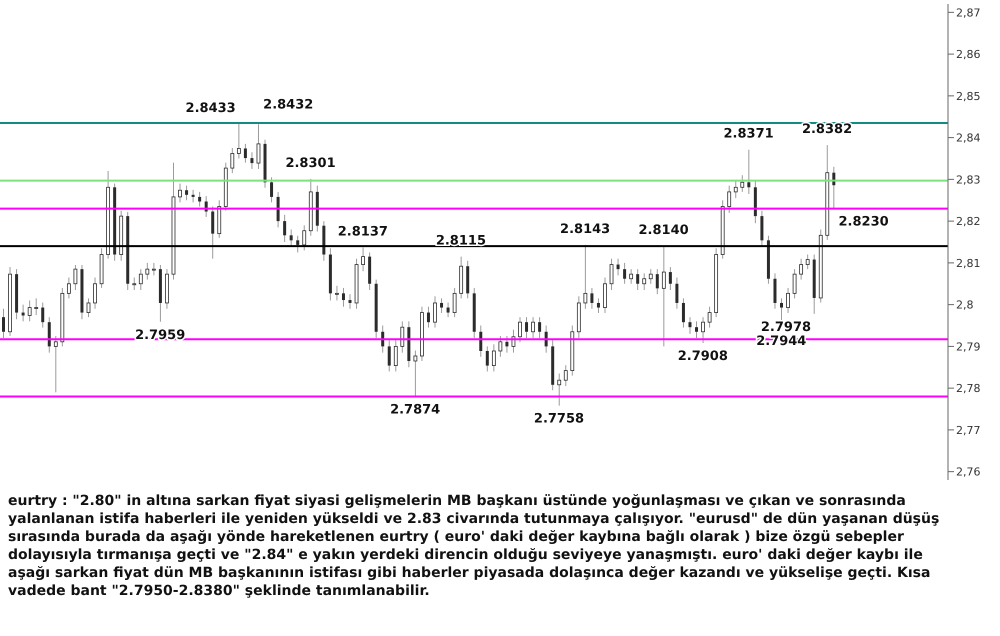 Image resolution: width=1000 pixels, height=636 pixels. Describe the element at coordinates (968, 472) in the screenshot. I see `y-tick-label: 2,76` at that location.